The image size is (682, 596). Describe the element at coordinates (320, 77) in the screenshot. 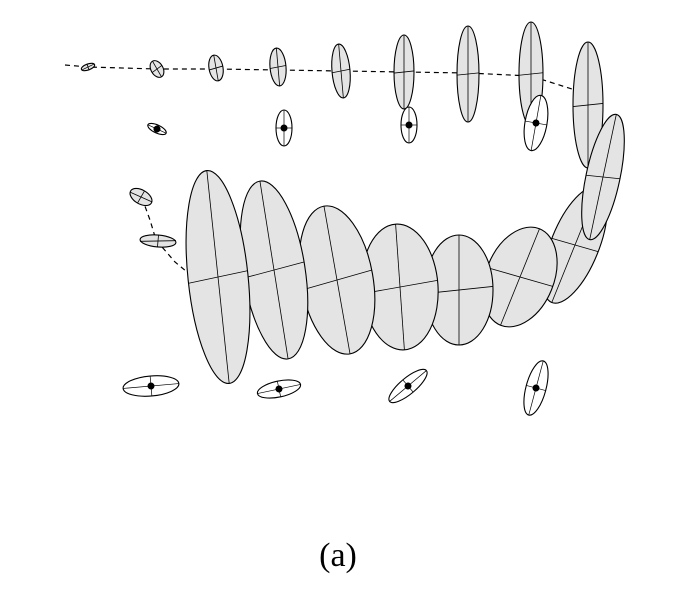

I see `trajectory-top` at that location.